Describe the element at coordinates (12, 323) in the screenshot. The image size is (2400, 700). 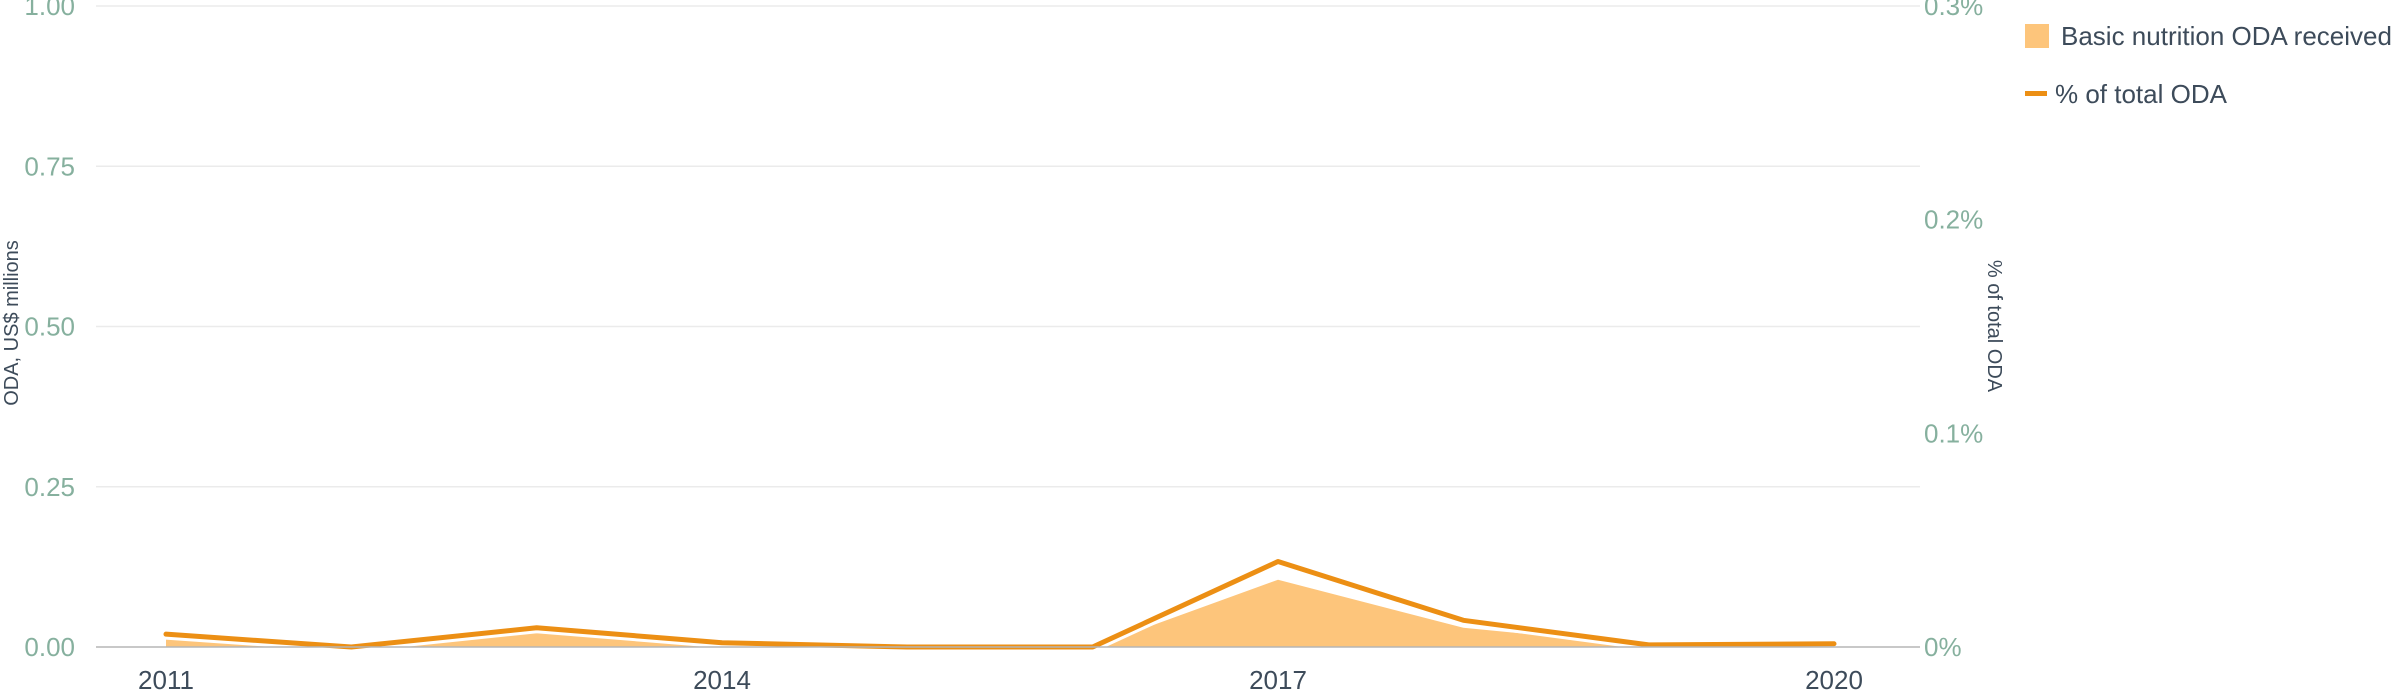
I see `y-axis-left-title: ODA, US$ millions` at that location.